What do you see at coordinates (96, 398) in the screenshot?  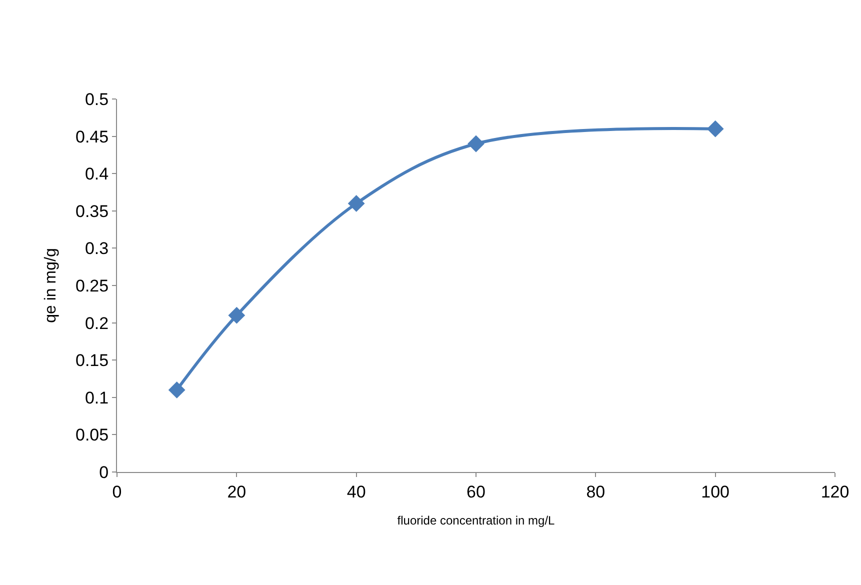 I see `y-tick-label: 0.1` at bounding box center [96, 398].